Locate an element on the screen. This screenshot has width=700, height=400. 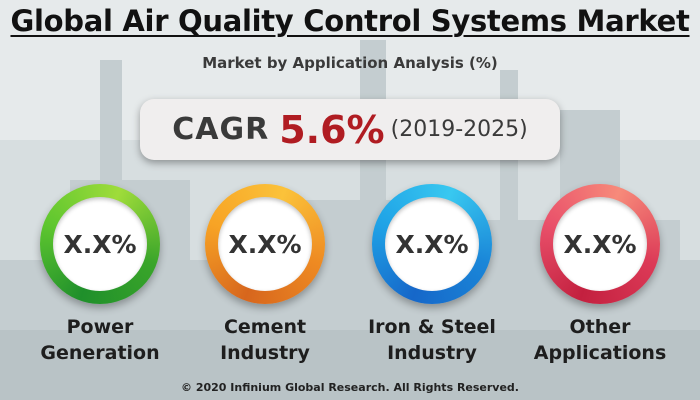
segment-label-line1: Power is located at coordinates (100, 327).